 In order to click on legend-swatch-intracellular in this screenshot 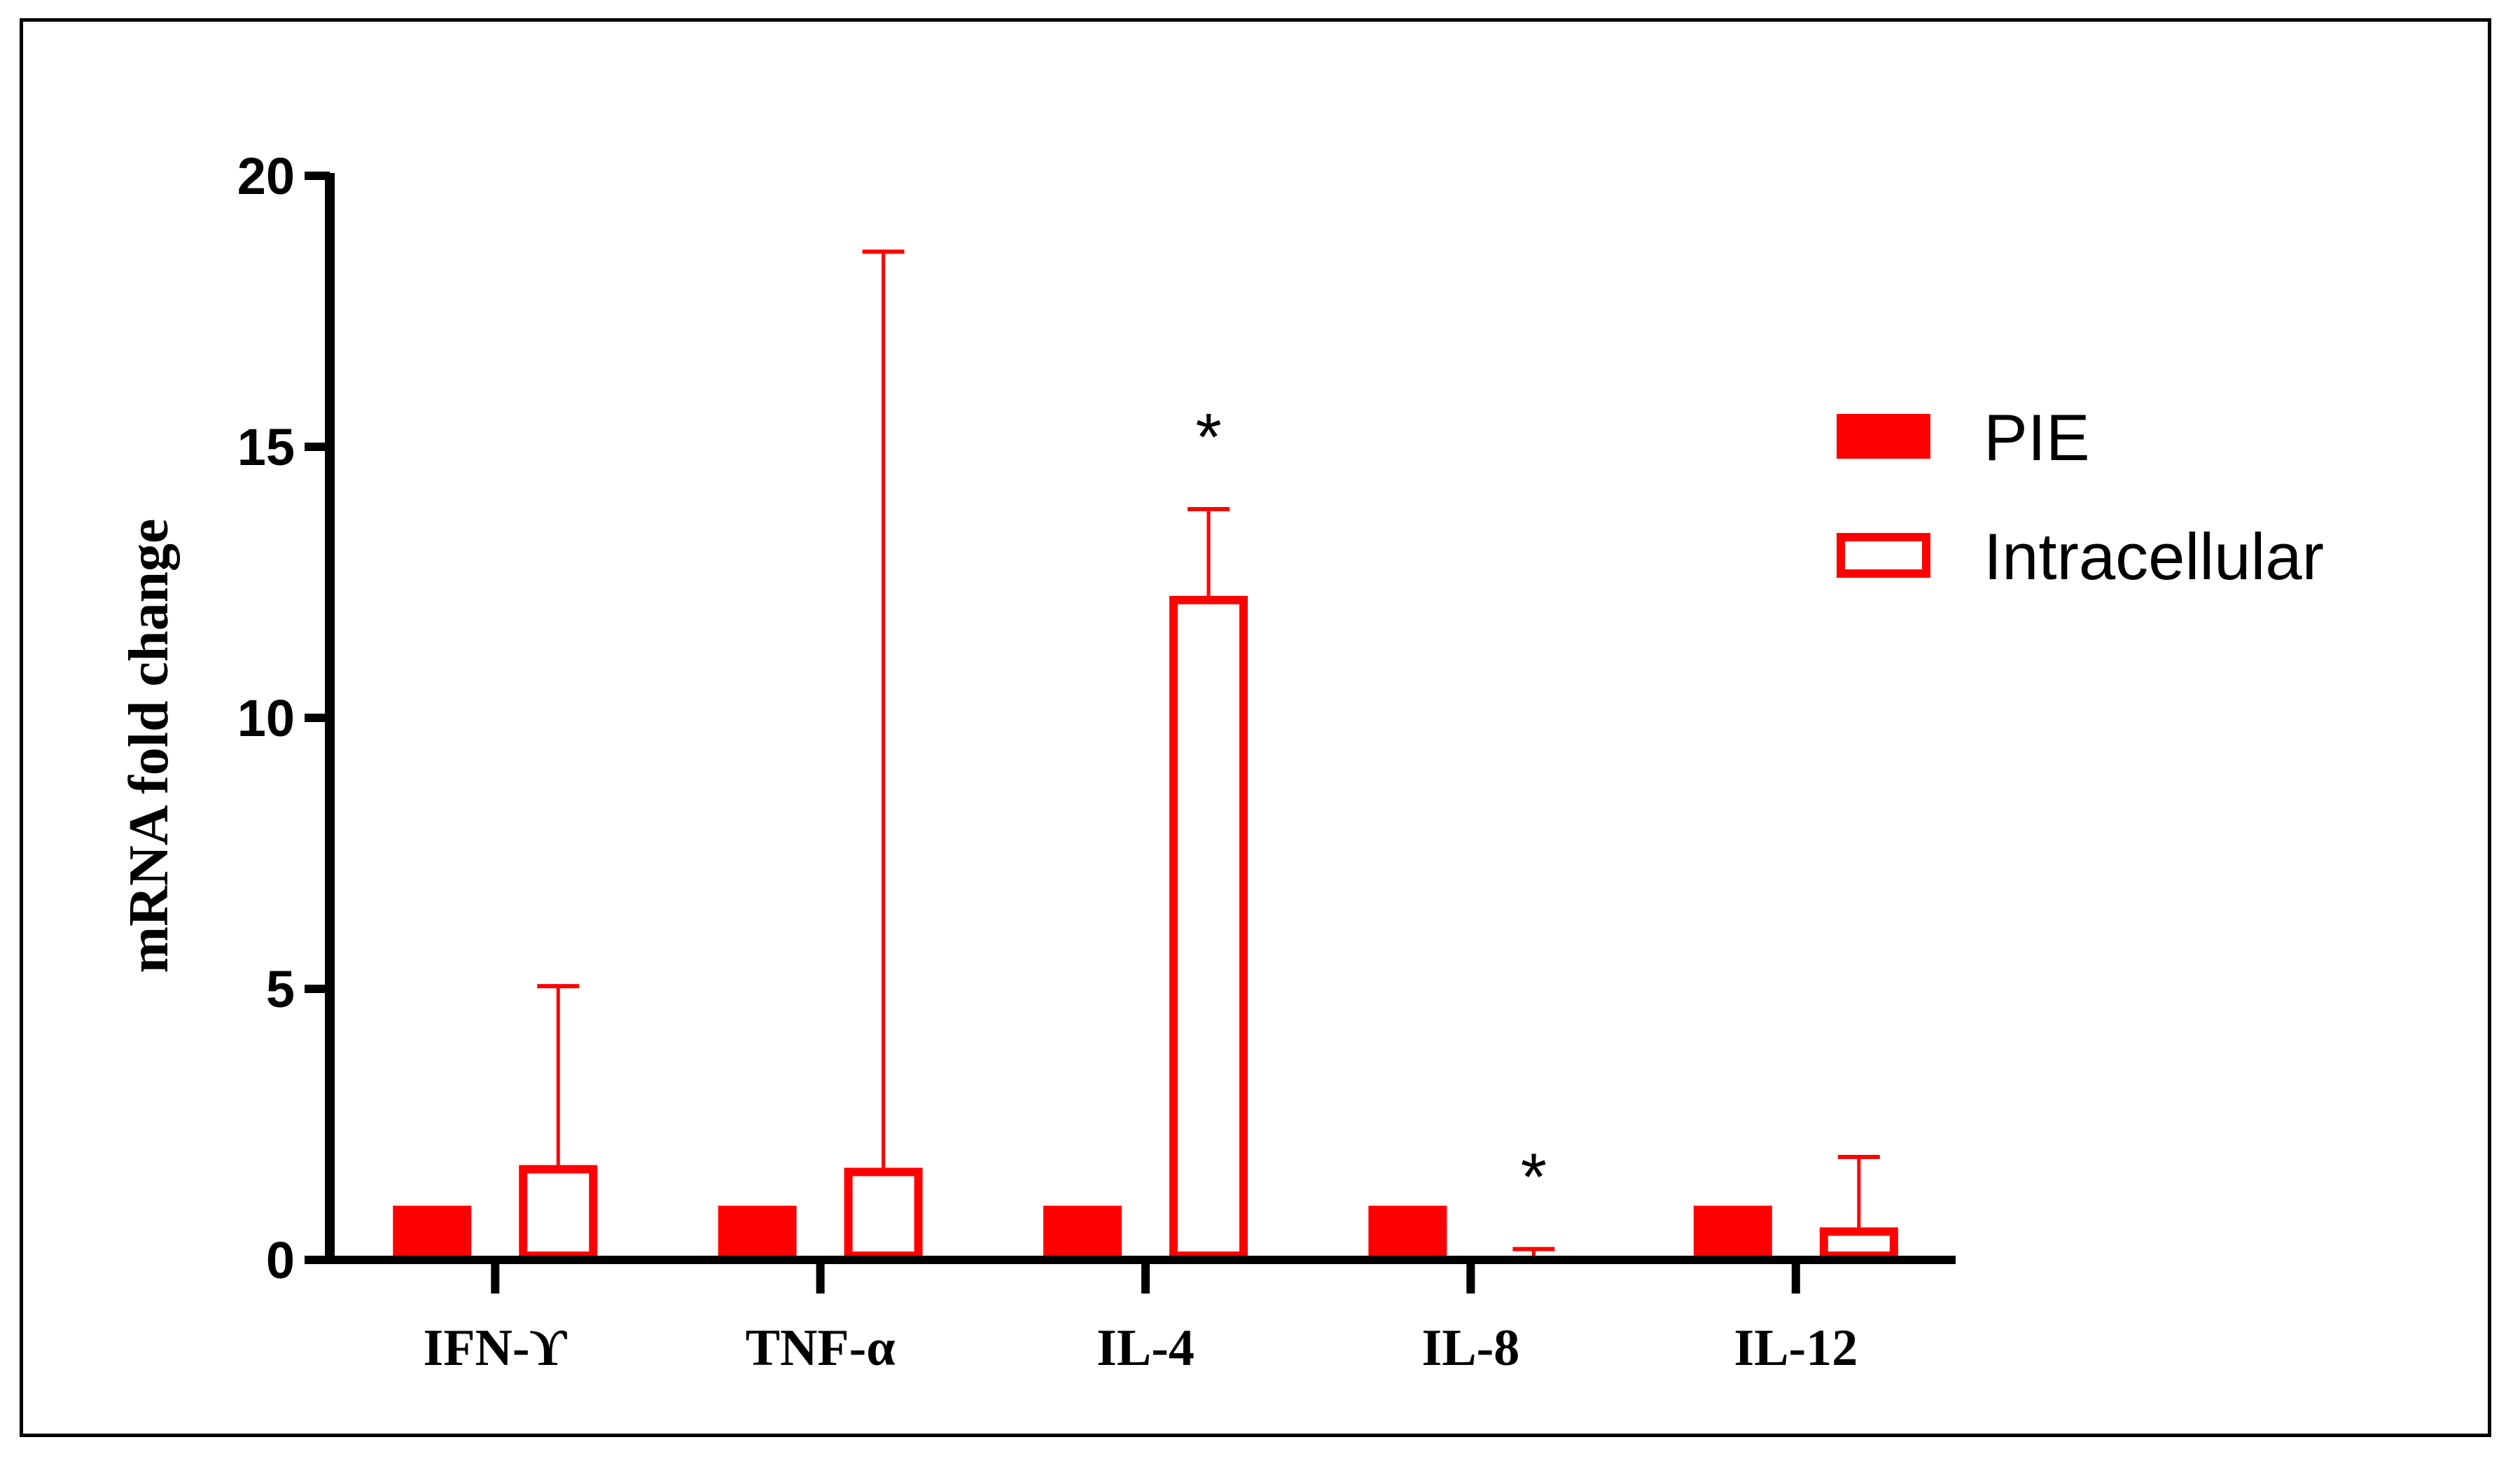, I will do `click(1883, 555)`.